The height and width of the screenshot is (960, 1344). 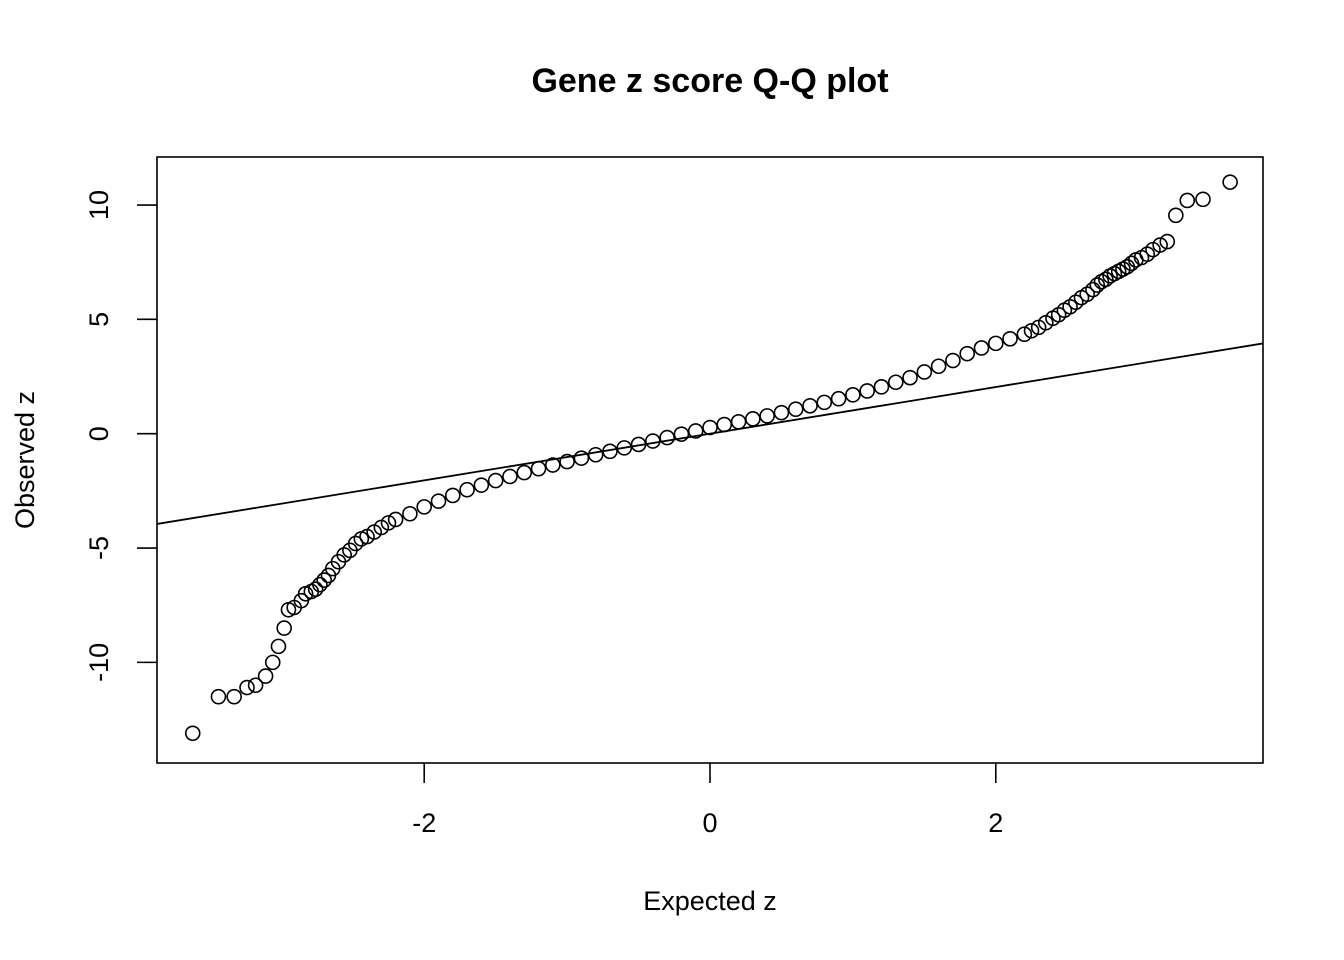 What do you see at coordinates (709, 823) in the screenshot?
I see `x-tick-label: 0` at bounding box center [709, 823].